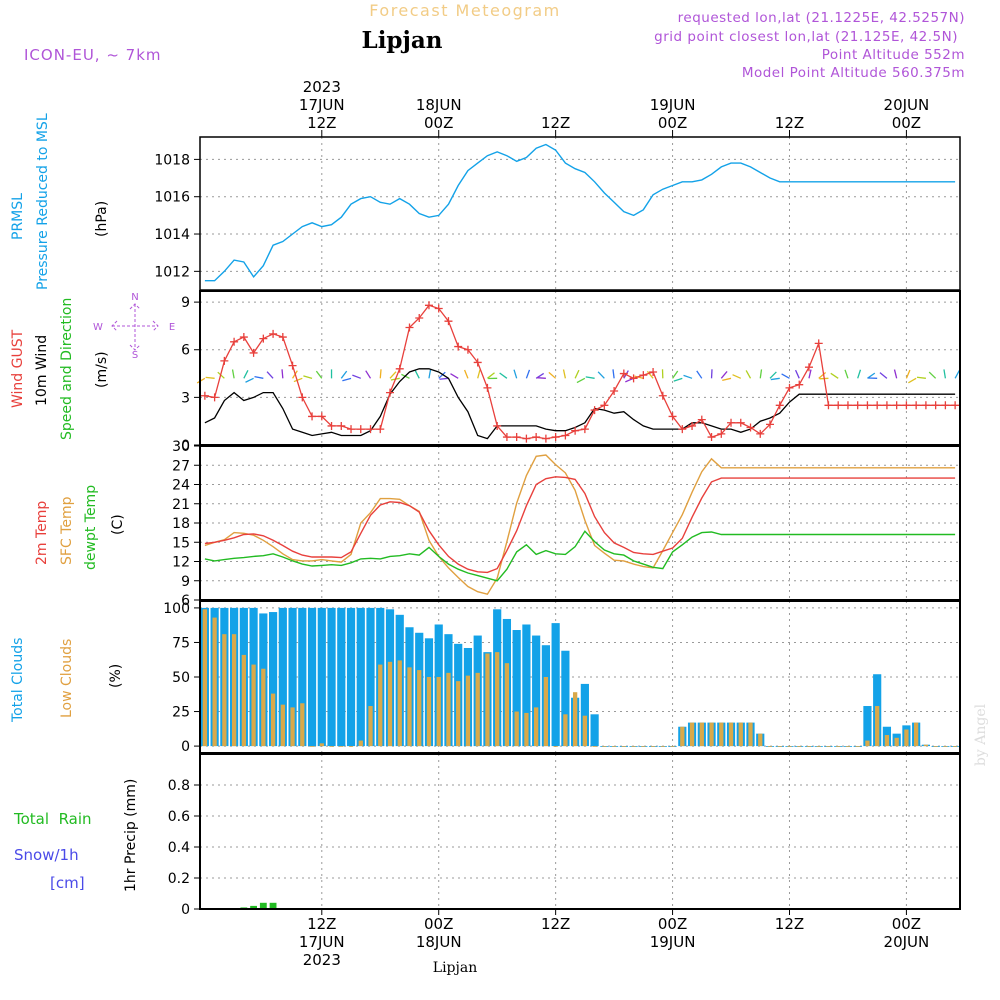  Describe the element at coordinates (555, 924) in the screenshot. I see `x-tick-label-bottom: 12Z` at that location.